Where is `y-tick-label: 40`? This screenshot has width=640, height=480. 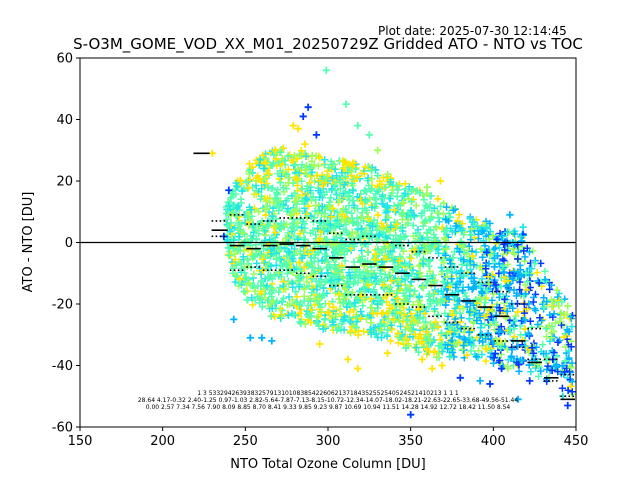
y-tick-label: 40 is located at coordinates (64, 120).